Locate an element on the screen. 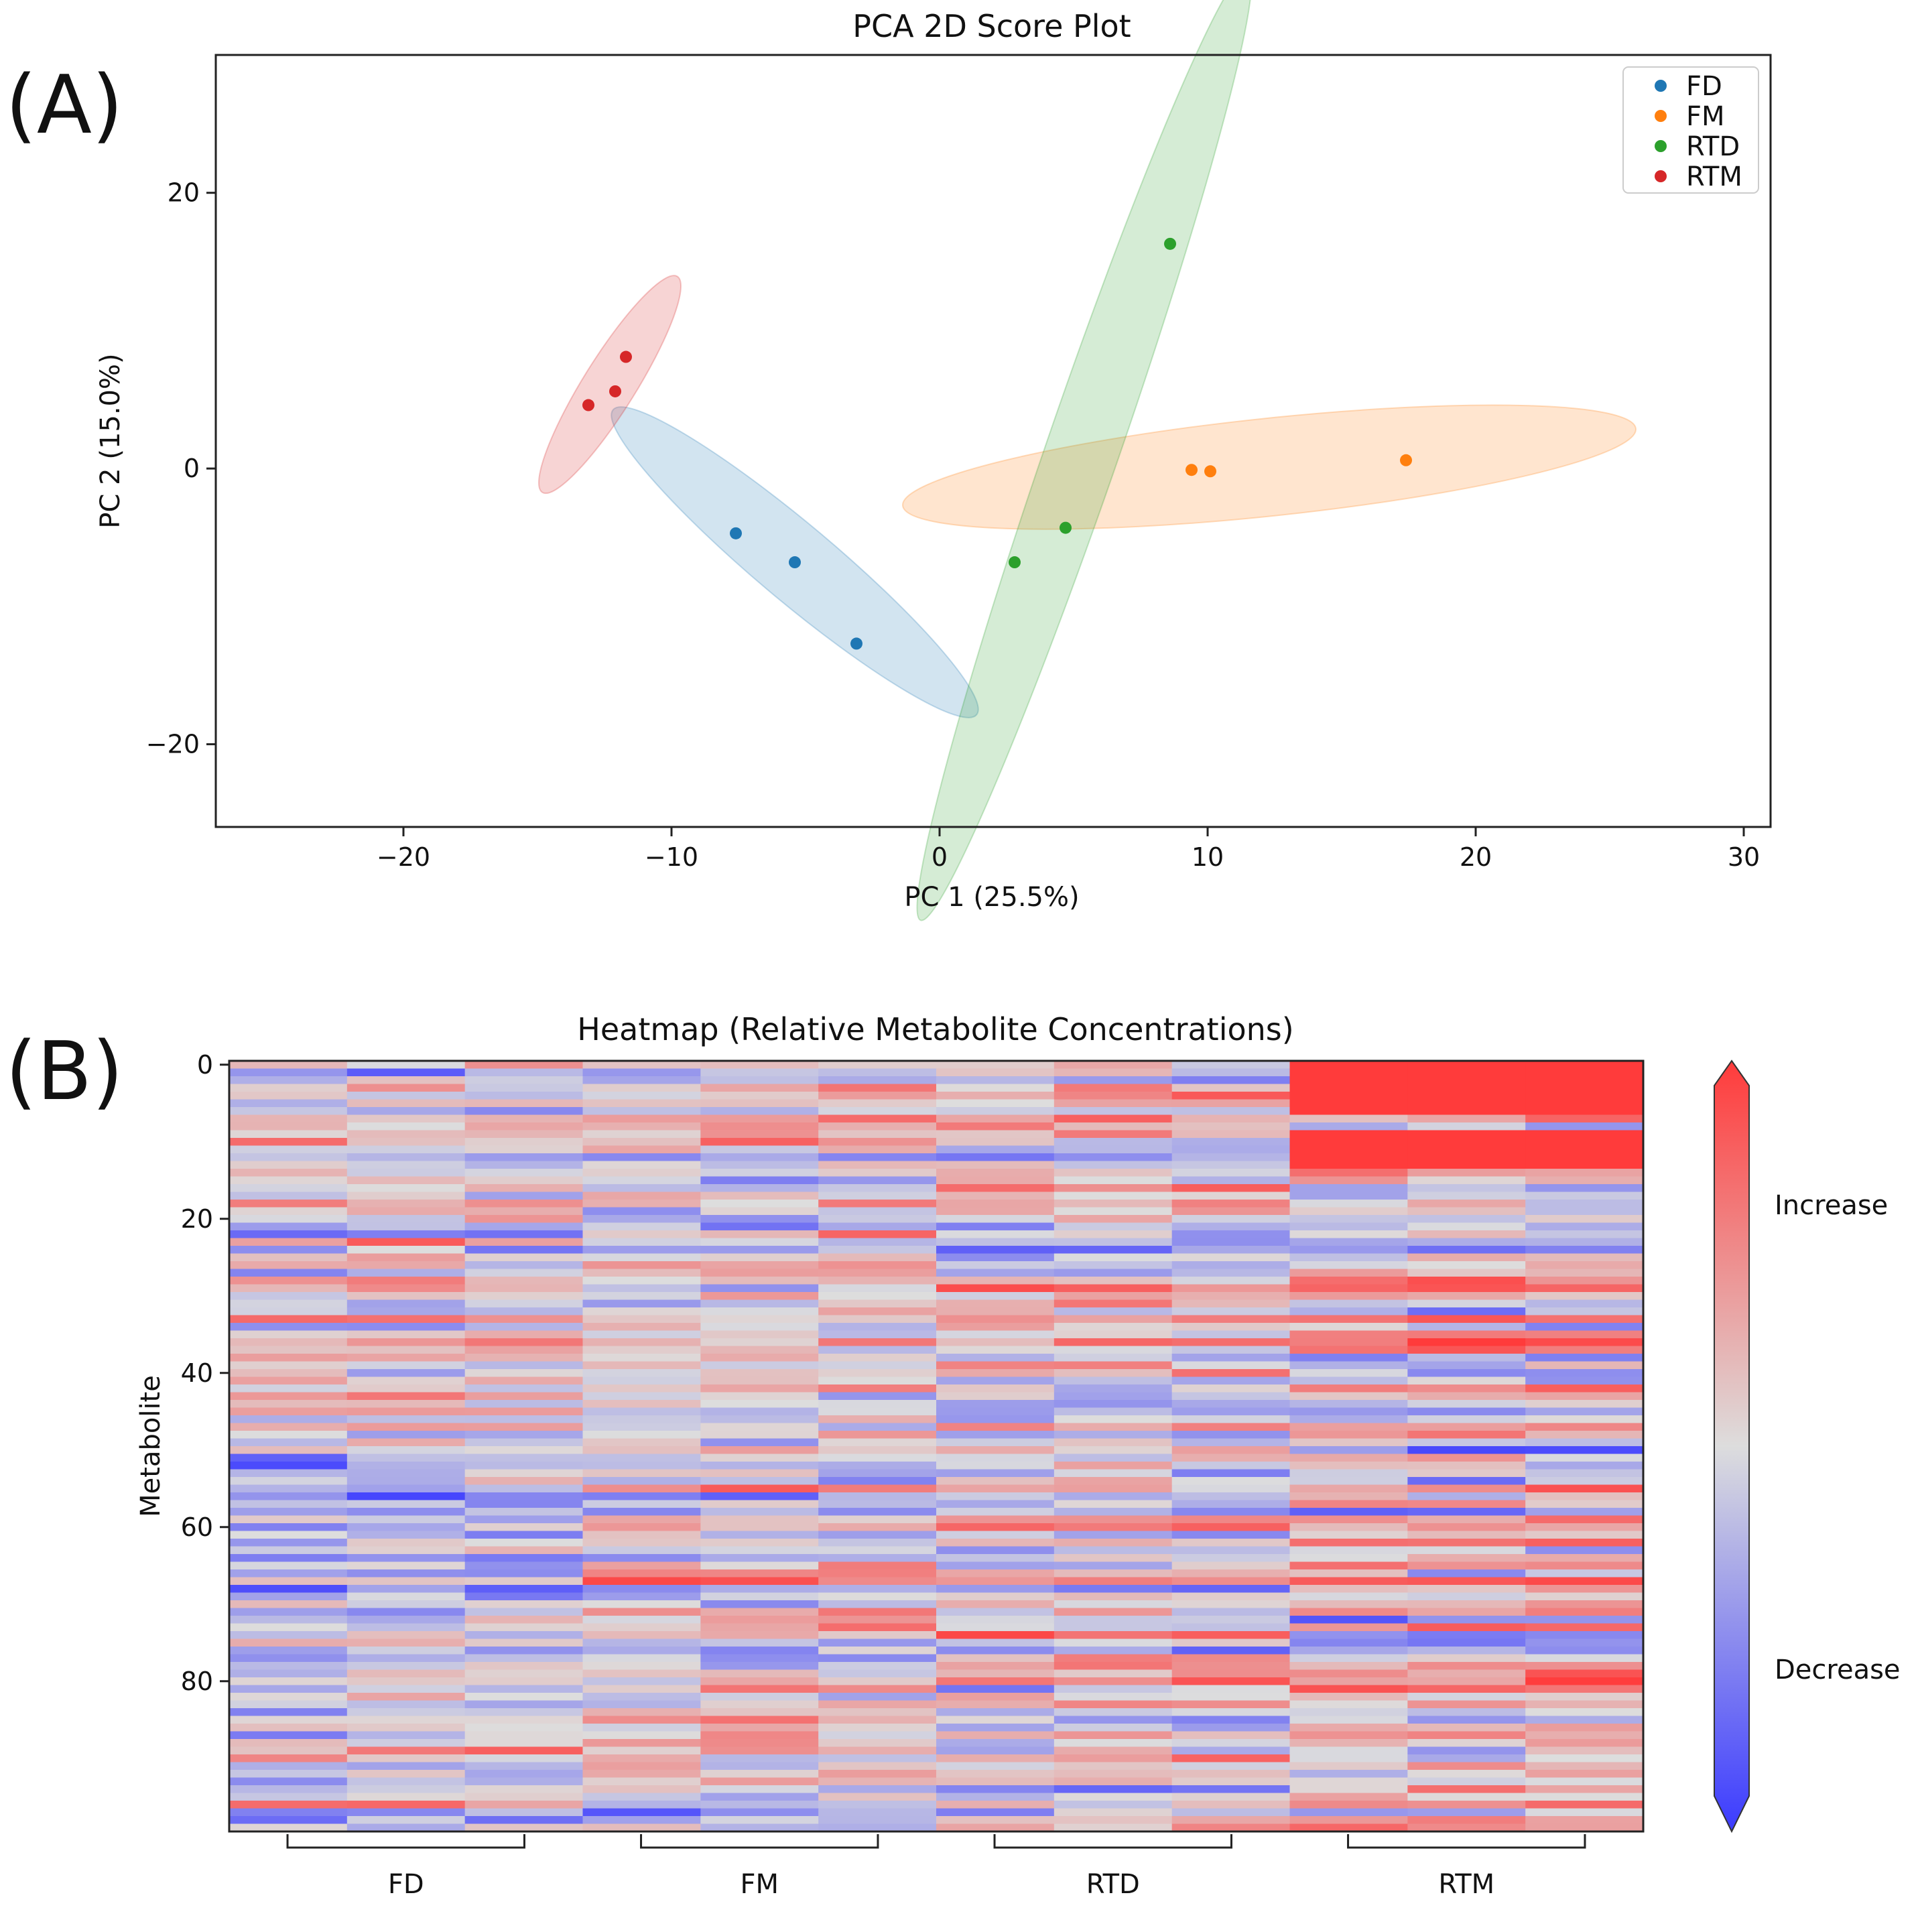  heatmap-y-ticks: 0 20 40 60 80 is located at coordinates (205, 1373).